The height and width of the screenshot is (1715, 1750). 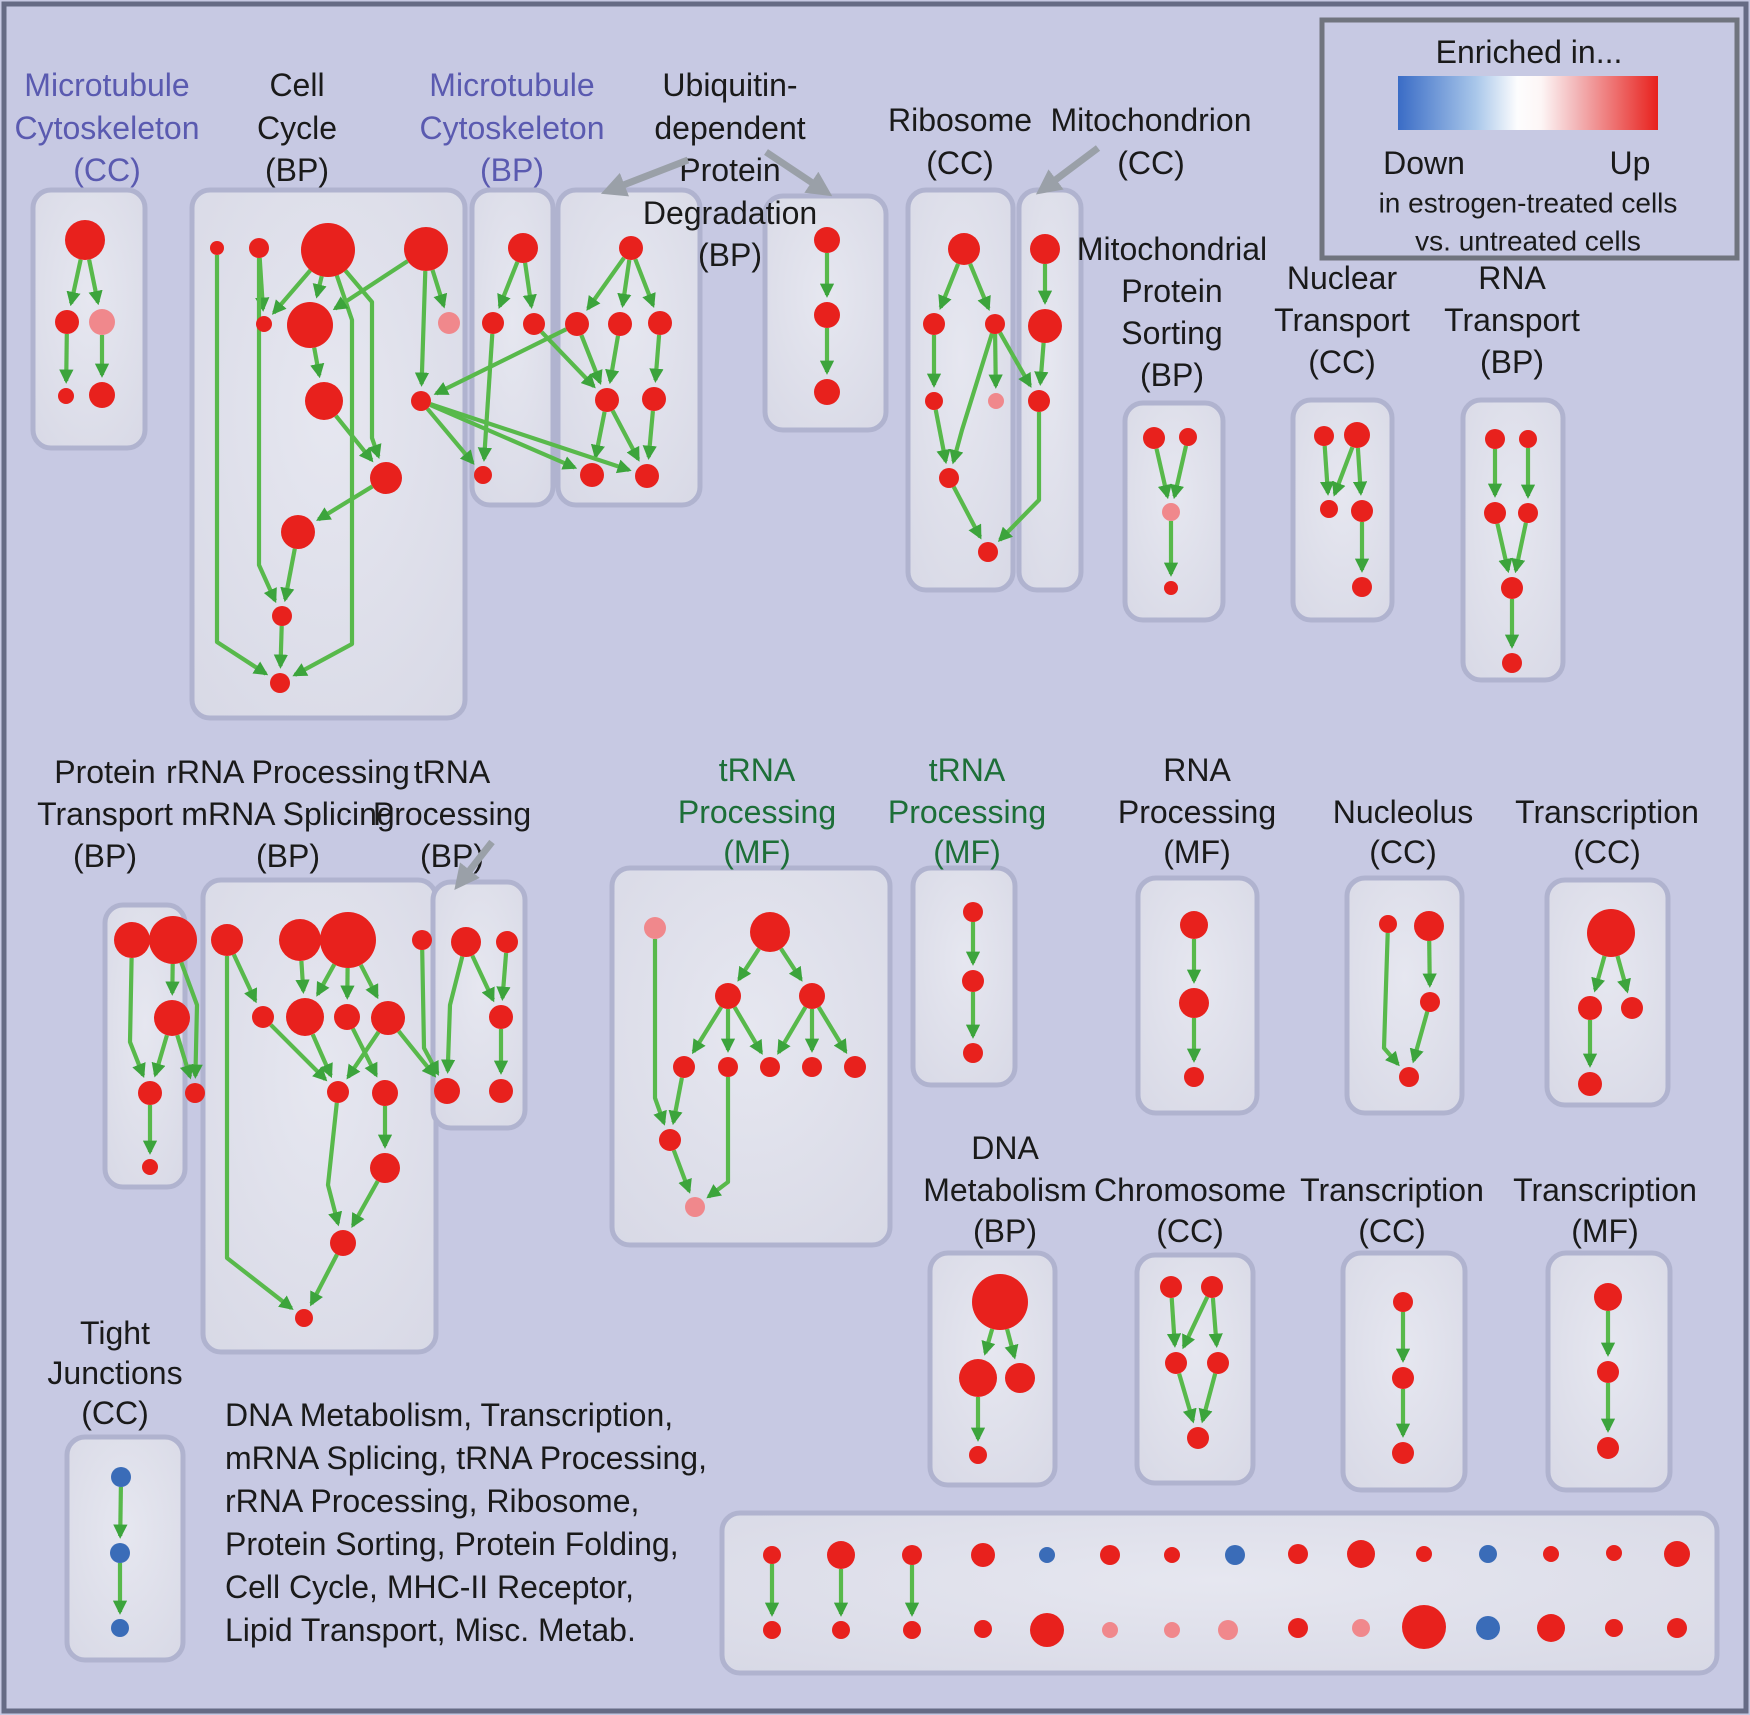 I want to click on node-microtubule-cc-2-pink, so click(x=102, y=322).